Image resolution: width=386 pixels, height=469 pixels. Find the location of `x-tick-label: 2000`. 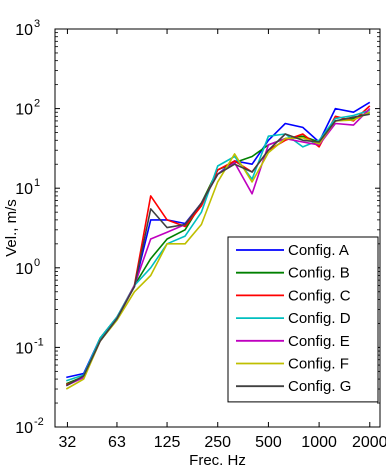

x-tick-label: 2000 is located at coordinates (369, 442).